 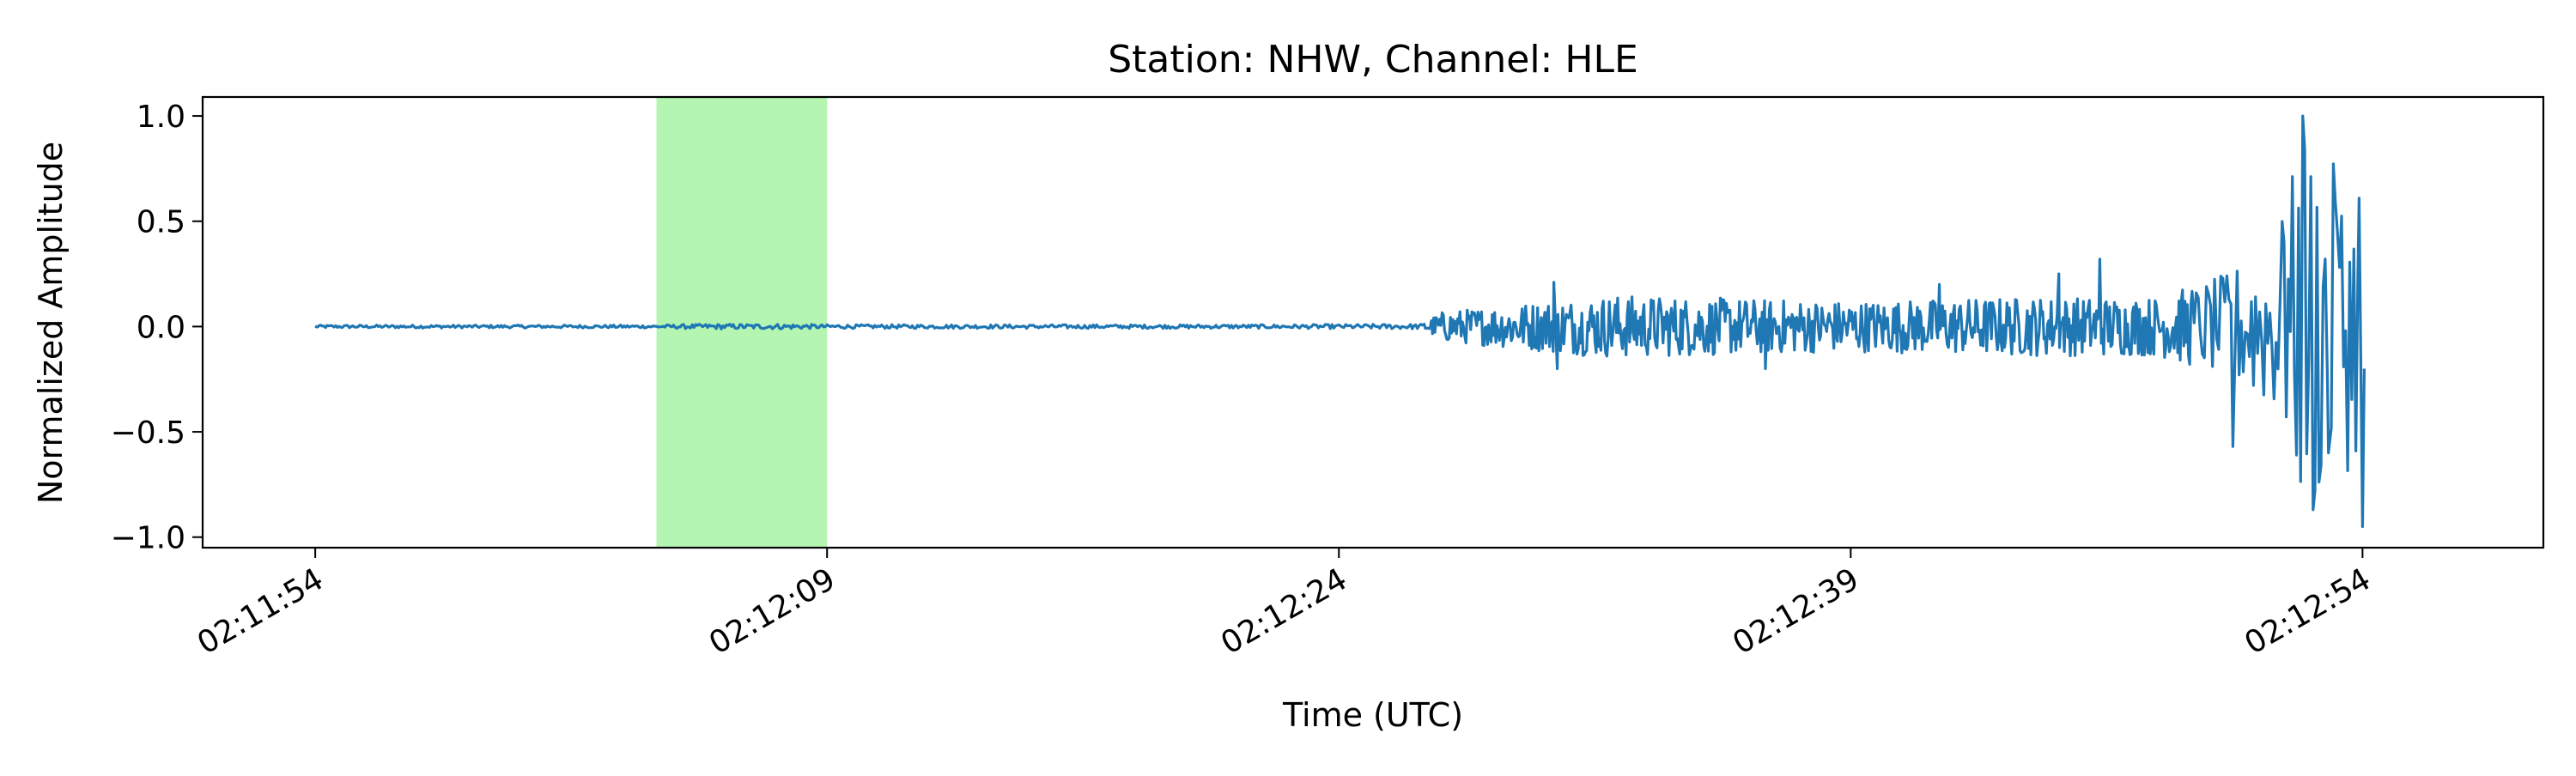 What do you see at coordinates (148, 433) in the screenshot?
I see `y-tick-label: −0.5` at bounding box center [148, 433].